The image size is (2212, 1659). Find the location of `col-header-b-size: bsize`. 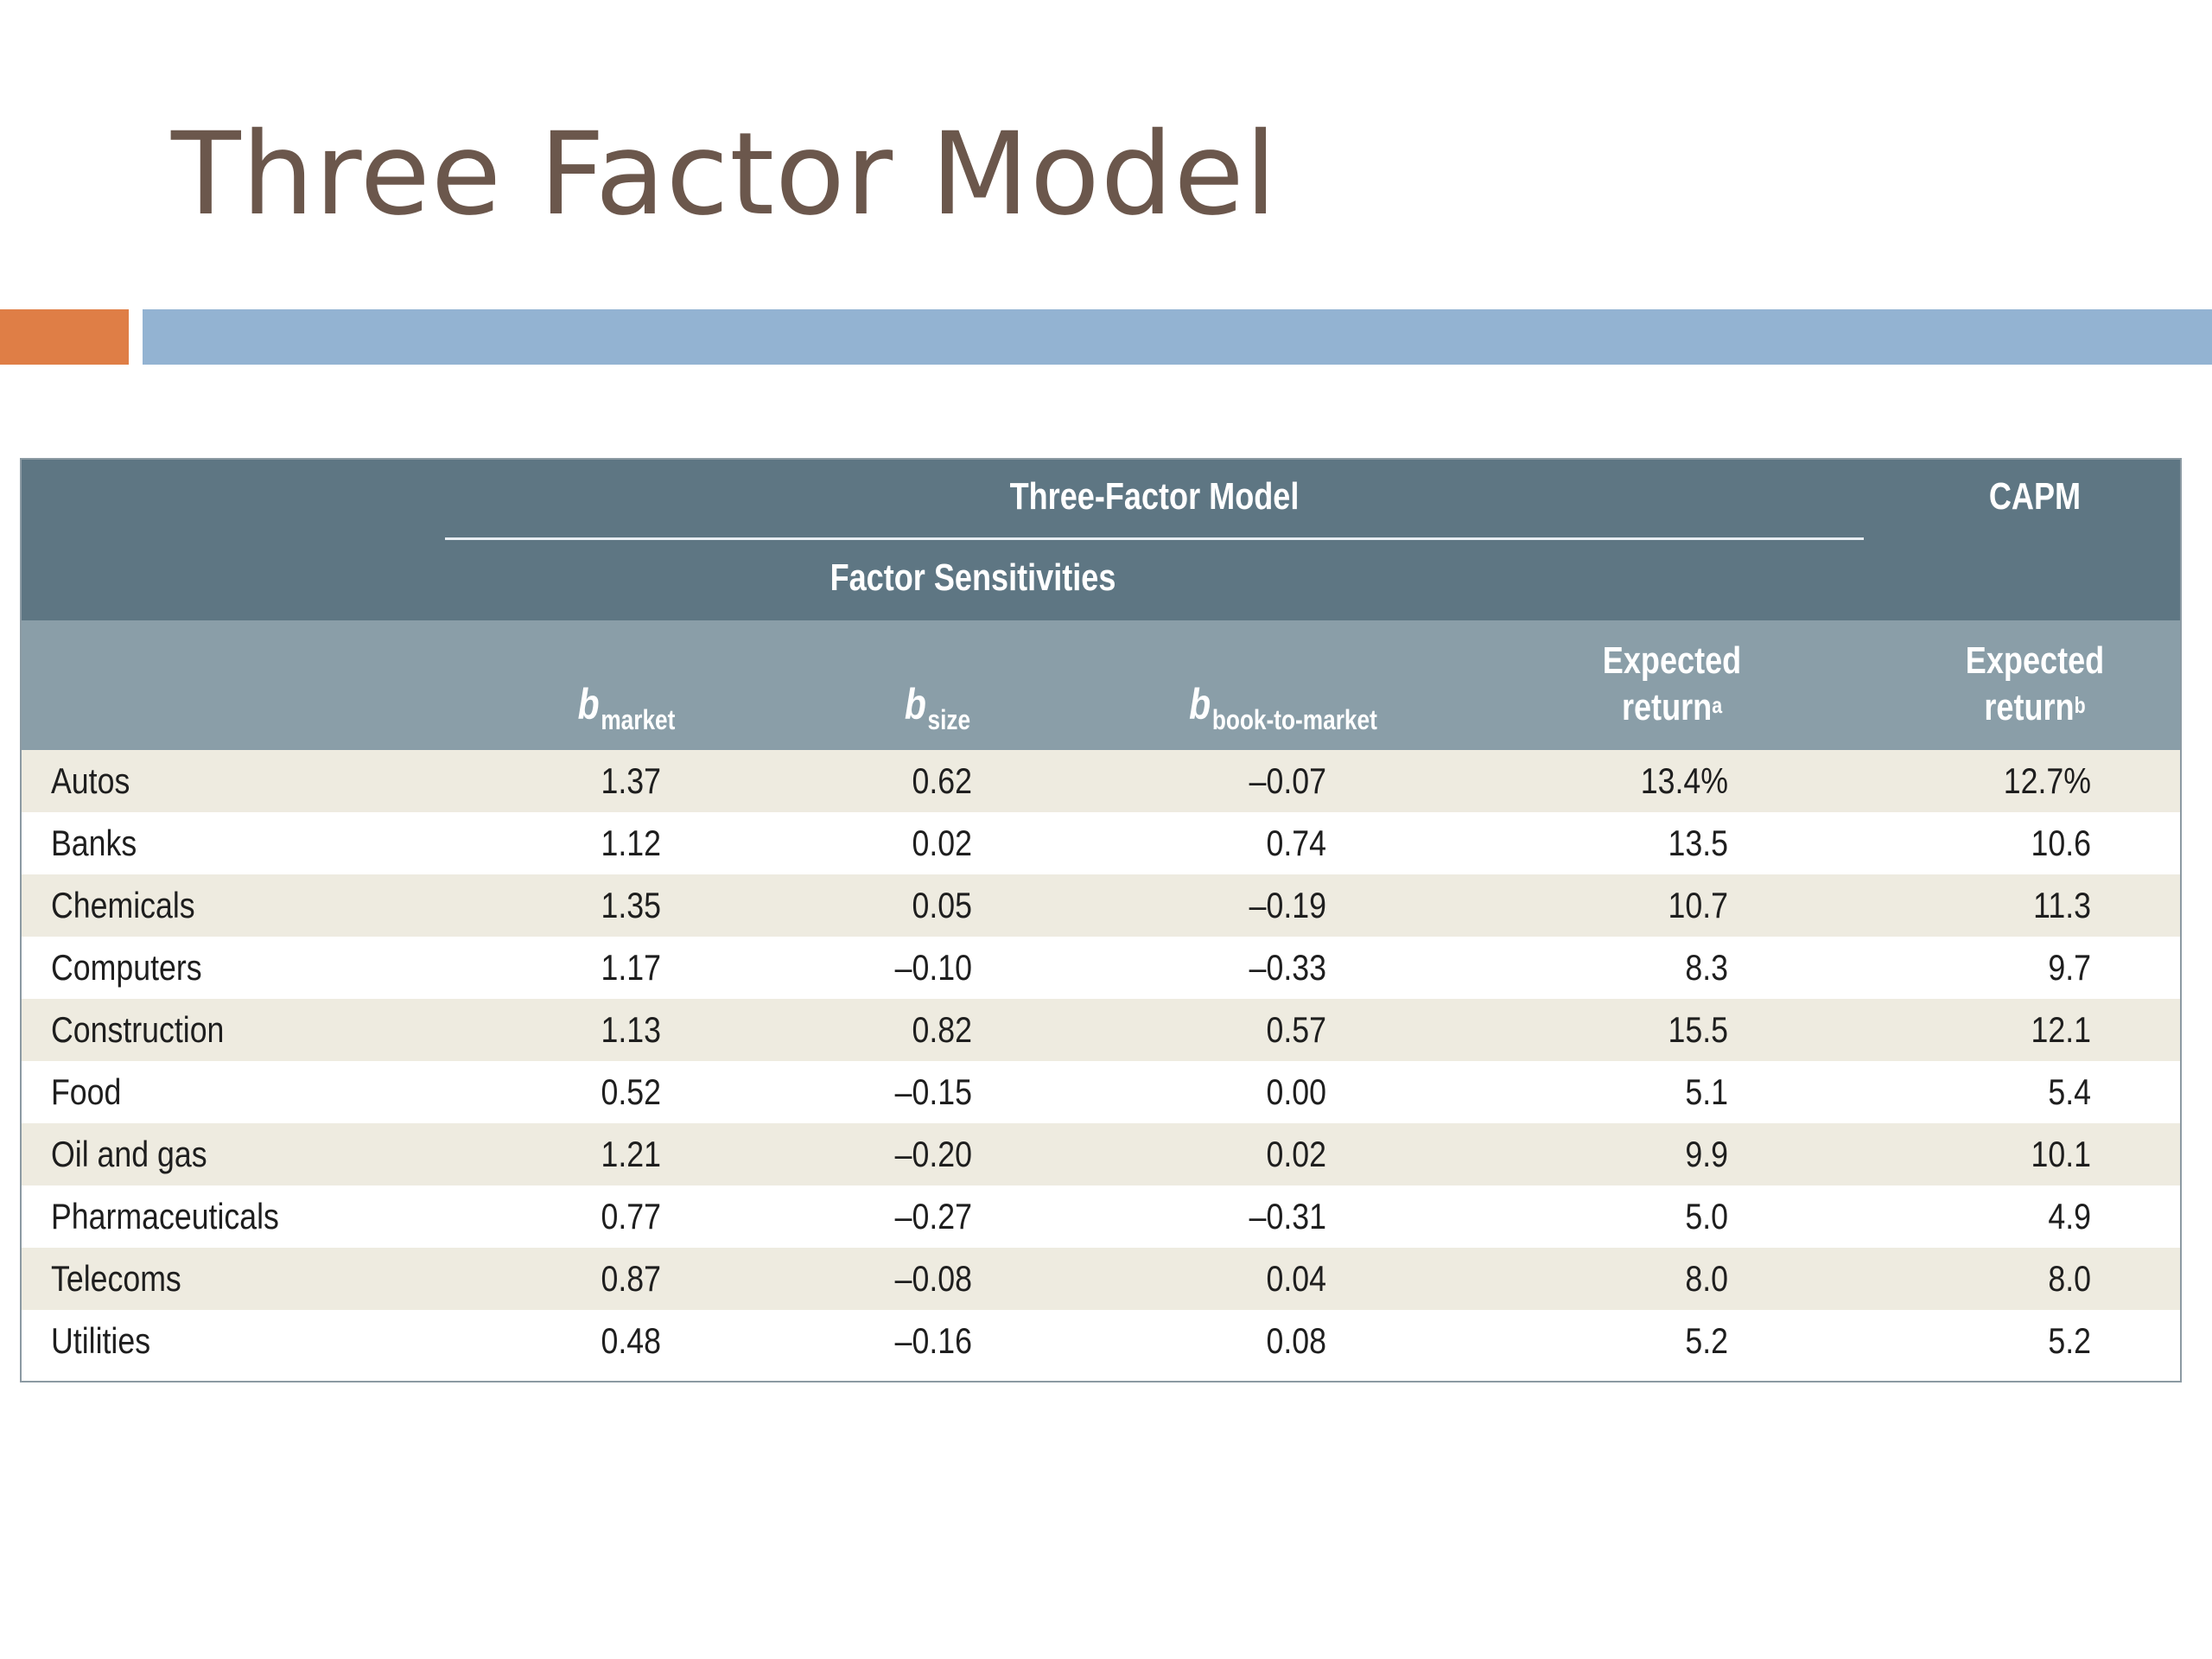

col-header-b-size: bsize is located at coordinates (937, 707).